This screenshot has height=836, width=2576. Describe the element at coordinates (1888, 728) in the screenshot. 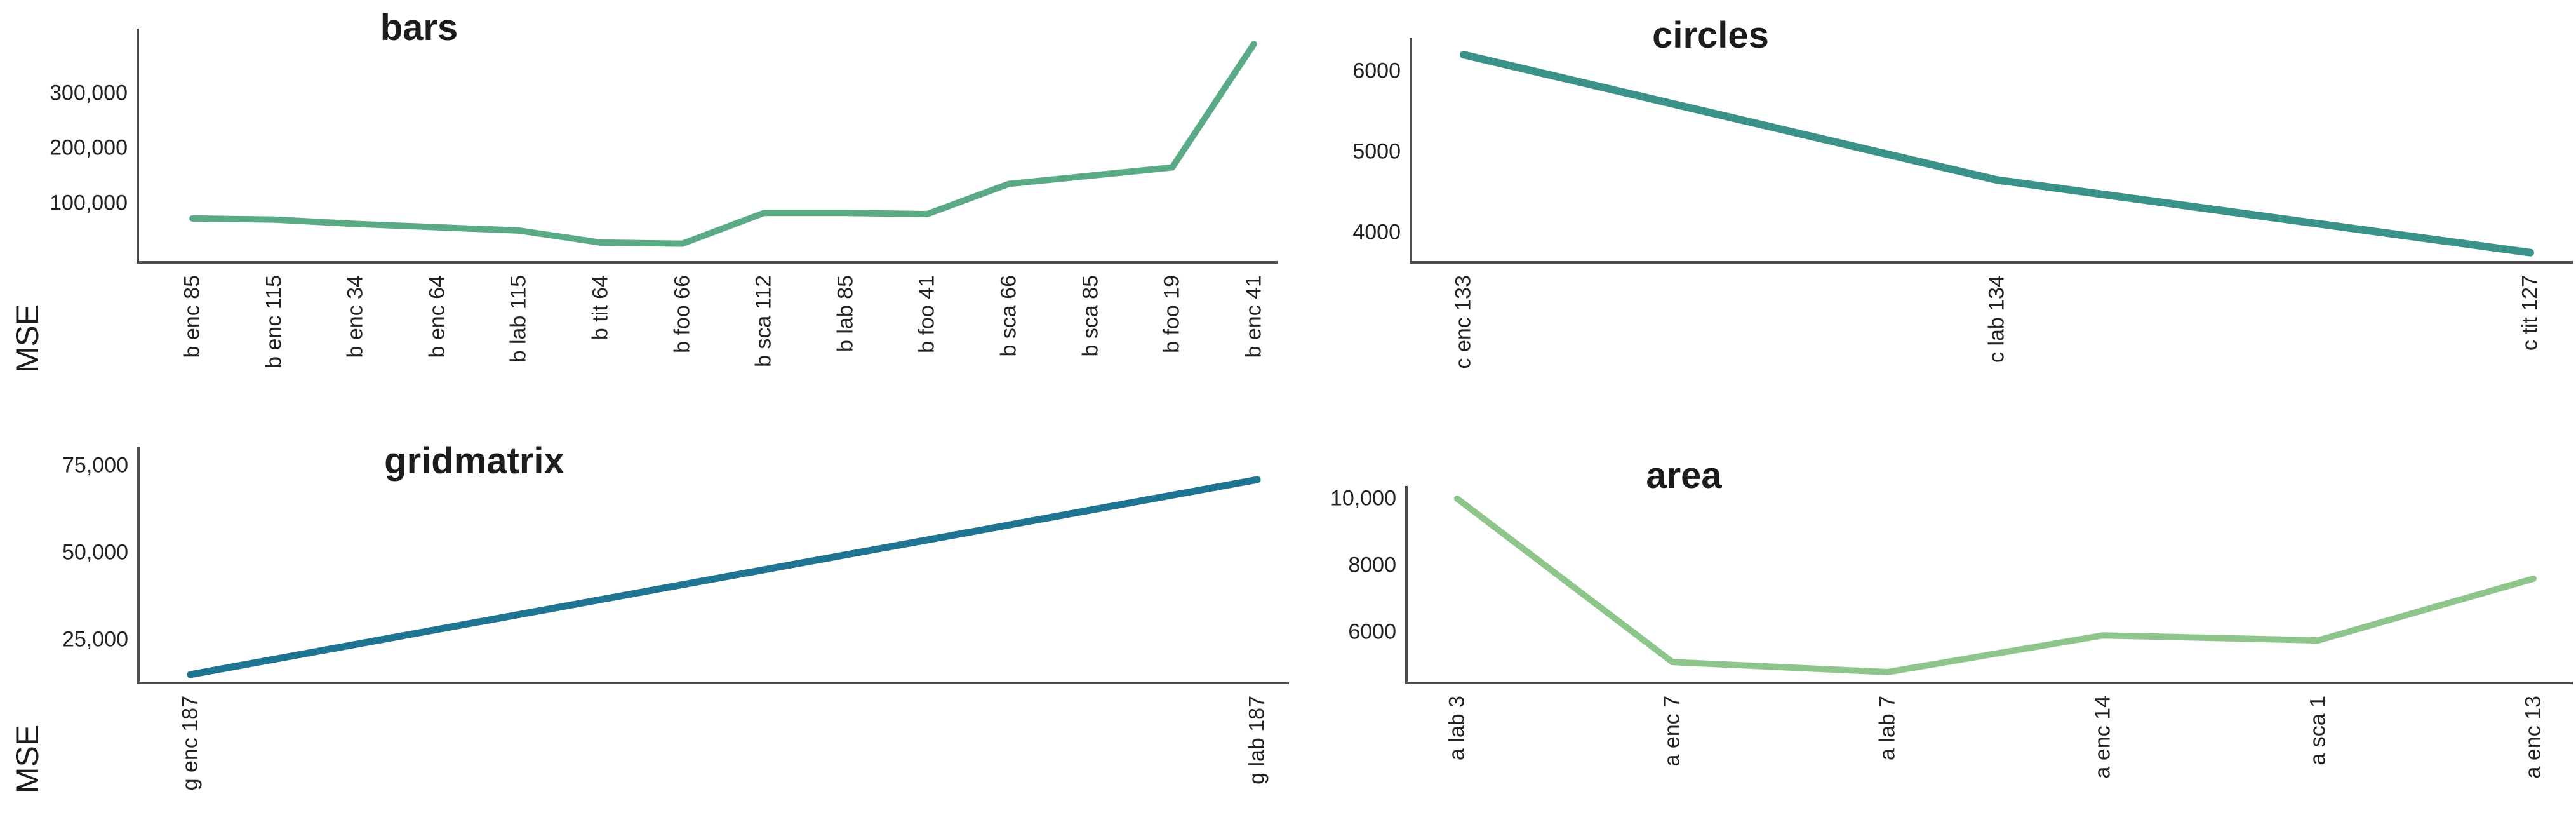

I see `x-tick-label: a lab 7` at that location.